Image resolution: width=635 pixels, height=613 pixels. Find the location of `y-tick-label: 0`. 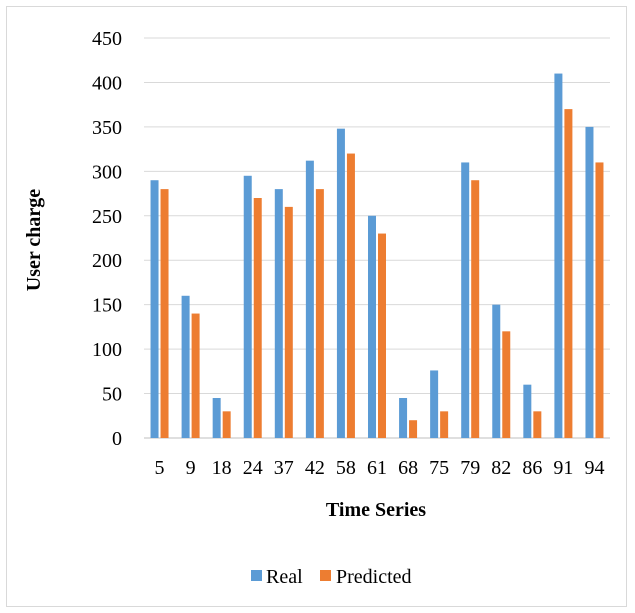

y-tick-label: 0 is located at coordinates (117, 439).